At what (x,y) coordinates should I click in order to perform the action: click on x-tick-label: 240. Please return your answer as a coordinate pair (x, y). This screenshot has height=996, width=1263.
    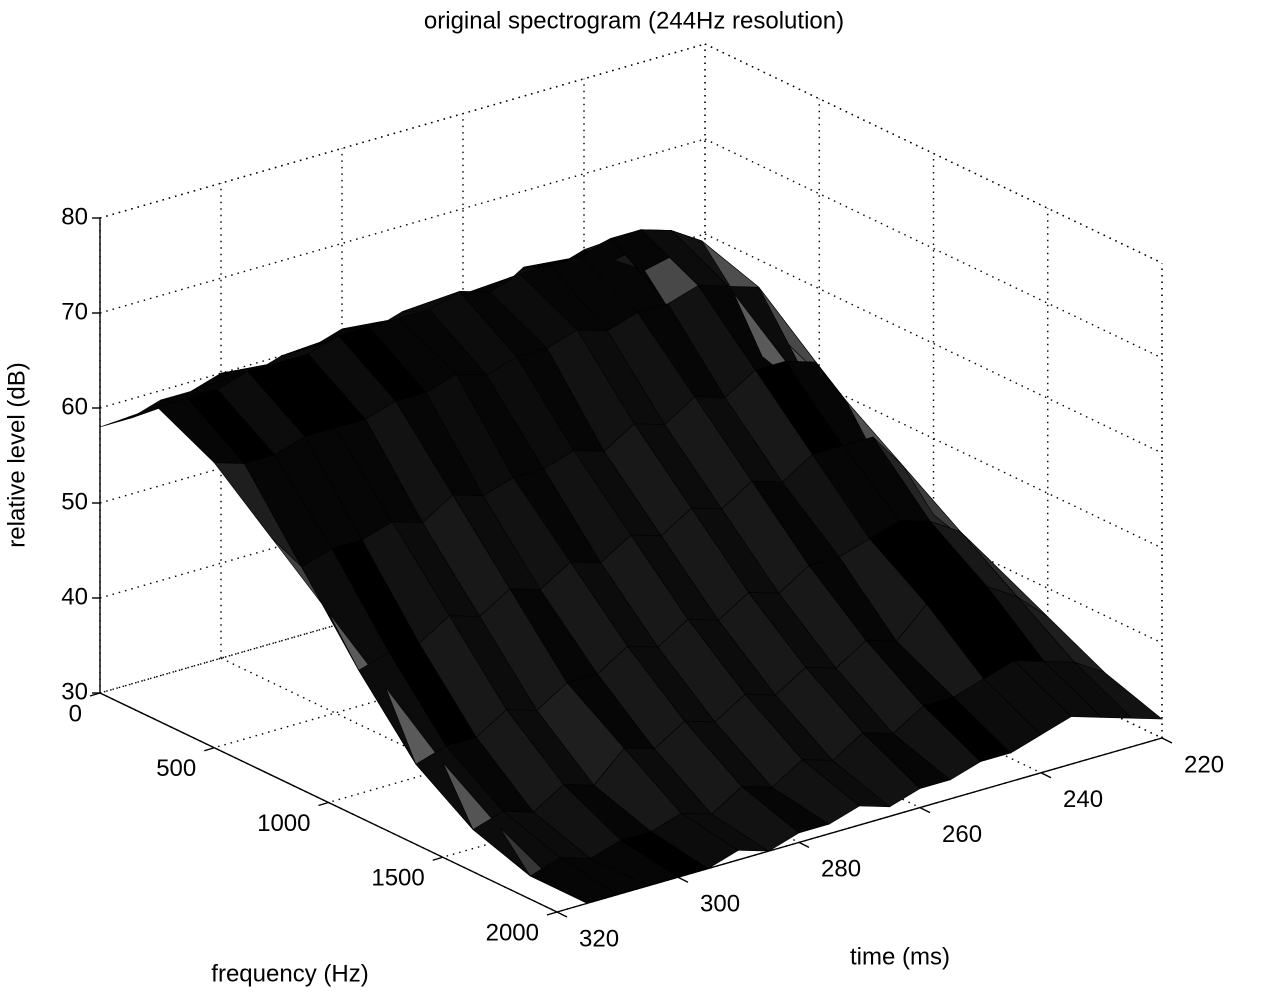
    Looking at the image, I should click on (1083, 799).